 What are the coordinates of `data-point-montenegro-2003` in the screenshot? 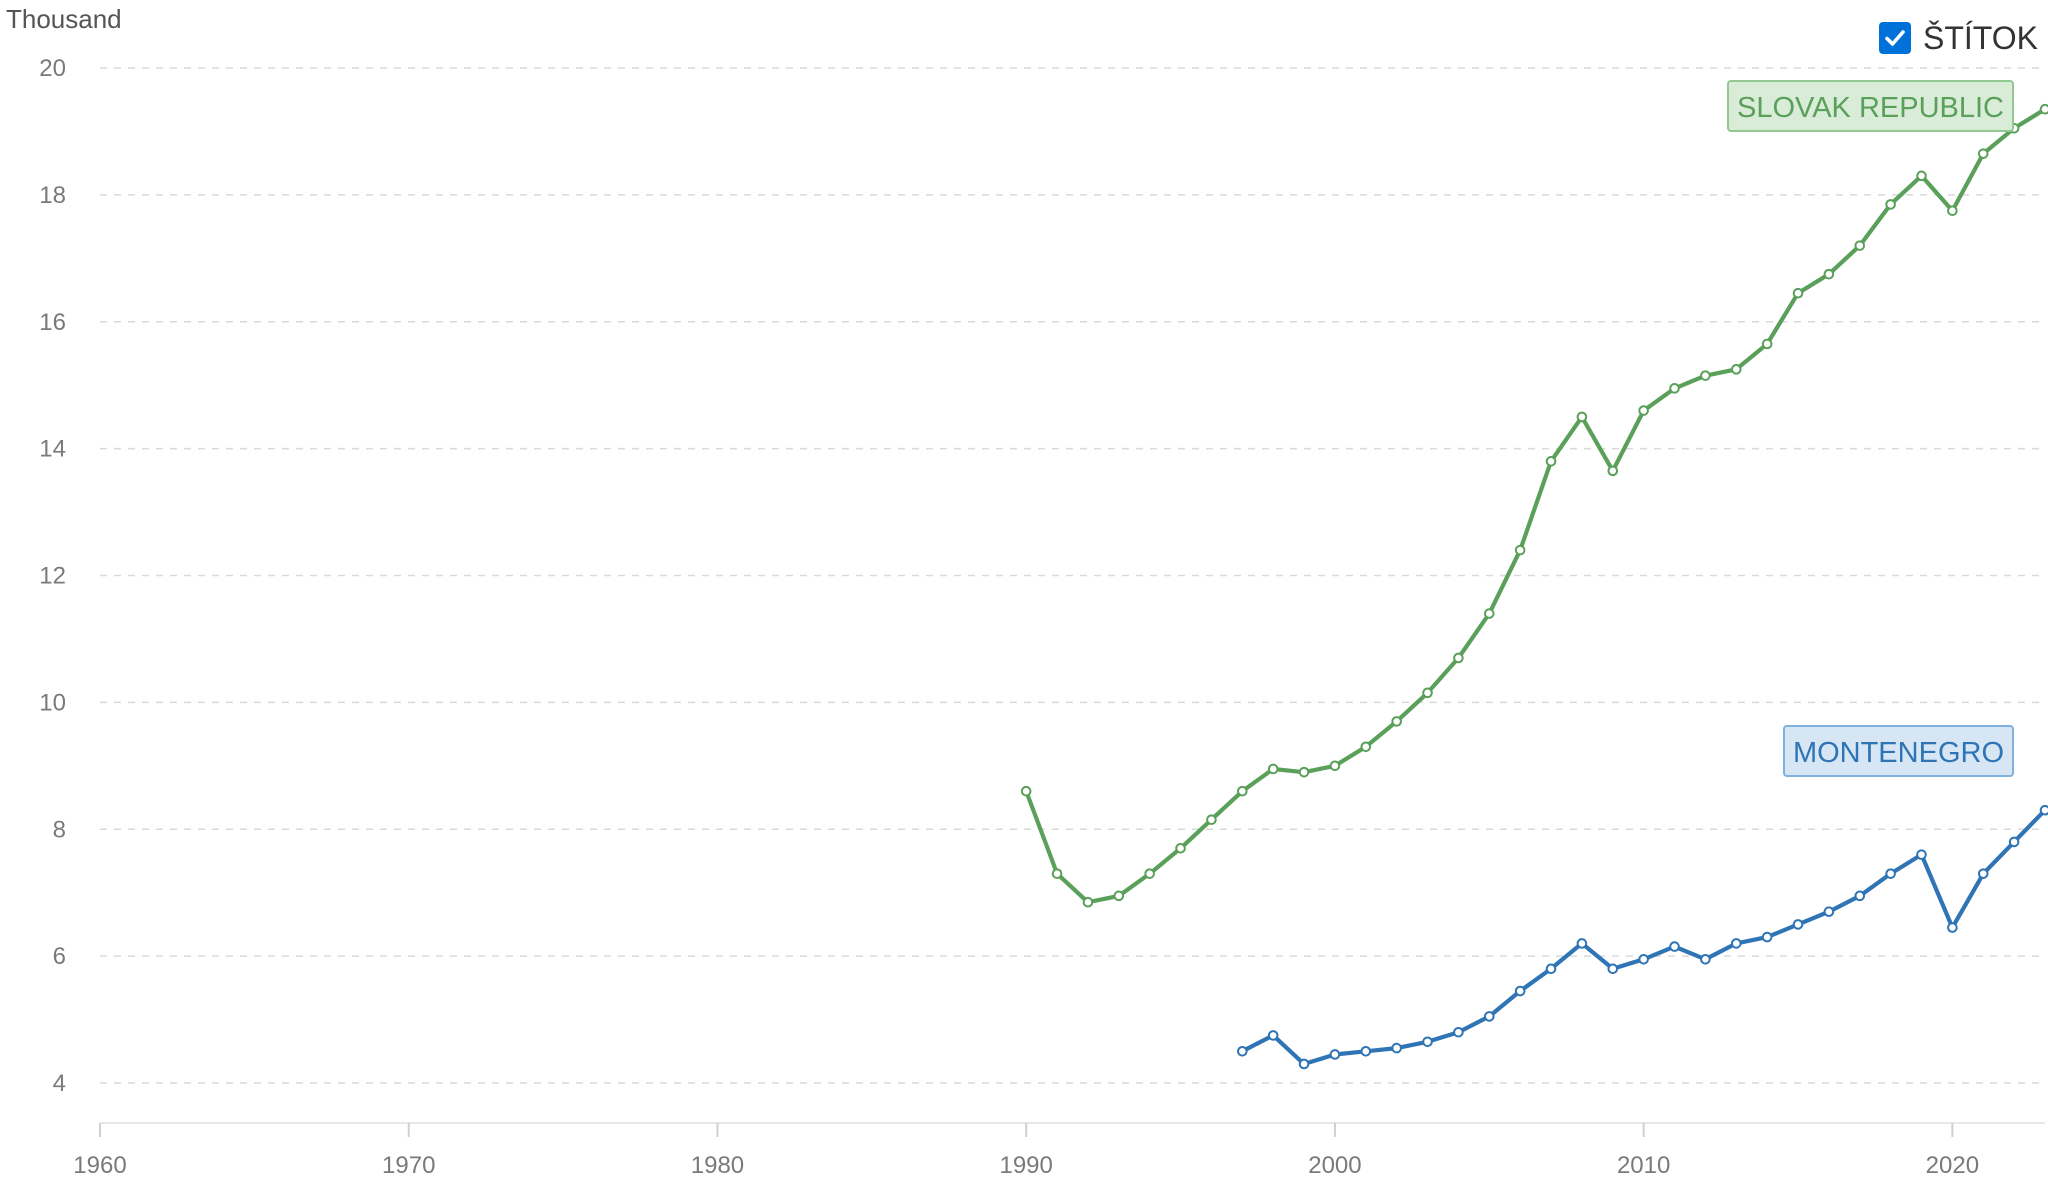 It's located at (1427, 1042).